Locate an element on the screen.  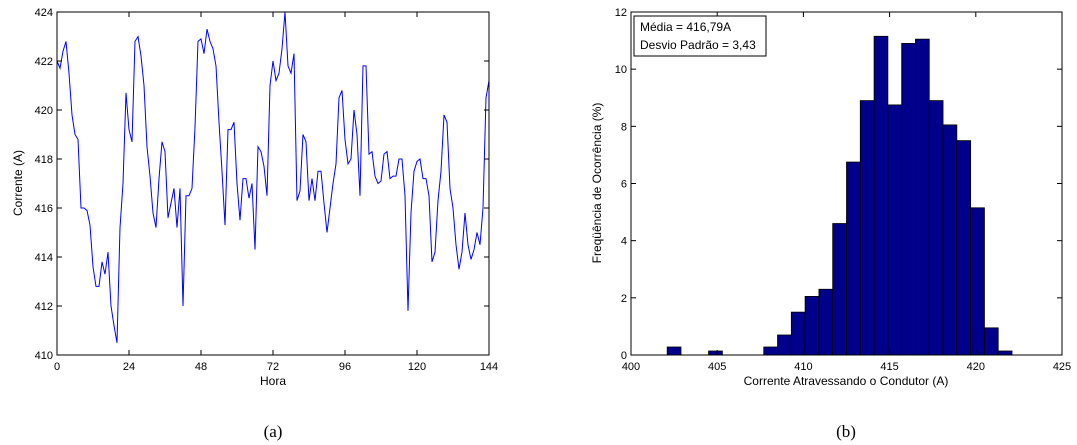
y-tick-label: 422 is located at coordinates (44, 62).